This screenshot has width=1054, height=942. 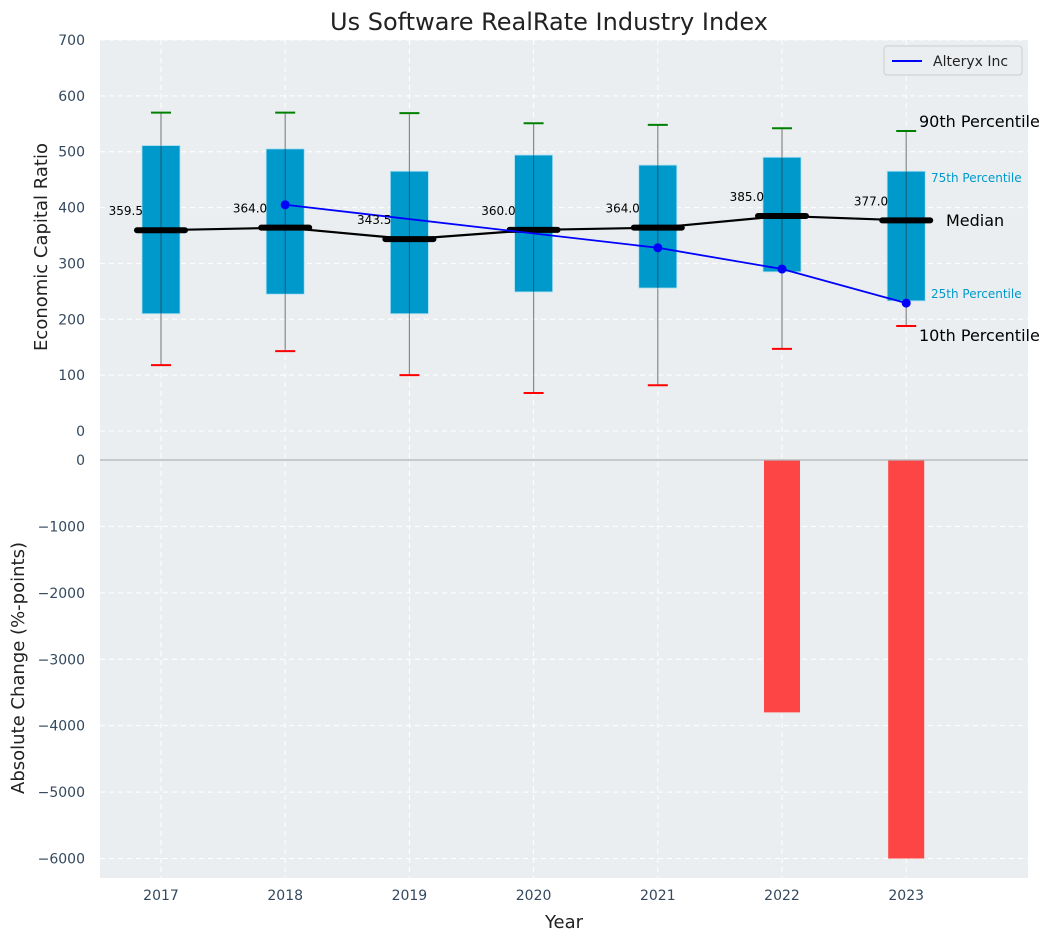 I want to click on median-line-group, so click(x=534, y=227).